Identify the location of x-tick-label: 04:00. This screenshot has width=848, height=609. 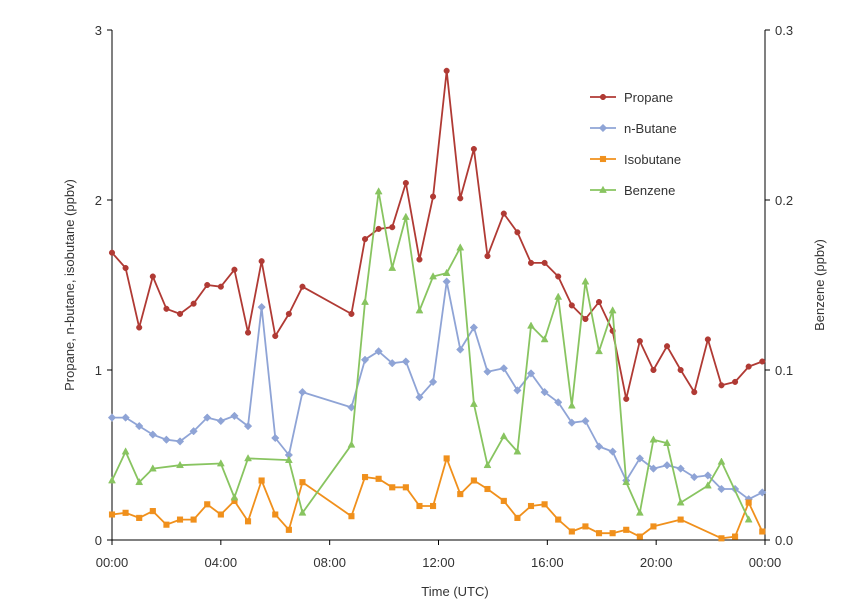
(221, 562).